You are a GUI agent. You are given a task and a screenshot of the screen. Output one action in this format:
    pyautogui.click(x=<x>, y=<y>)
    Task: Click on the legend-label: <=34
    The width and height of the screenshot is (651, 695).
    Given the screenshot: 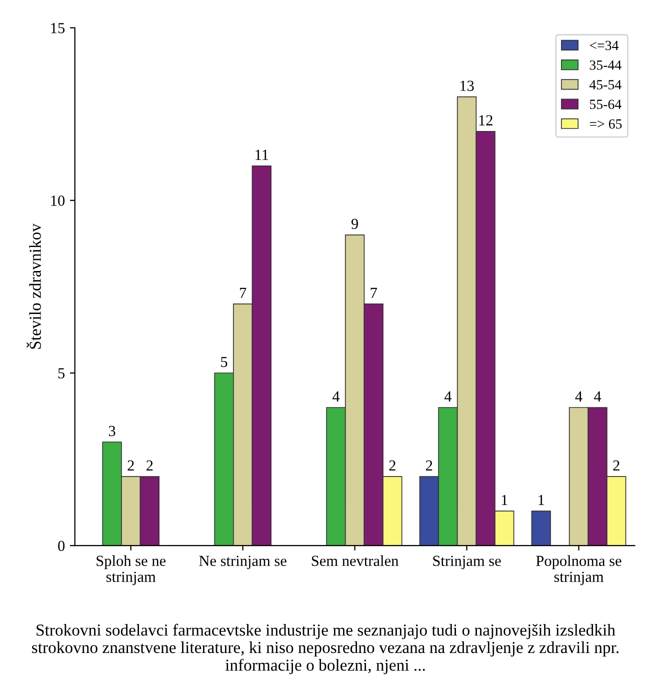 What is the action you would take?
    pyautogui.click(x=604, y=45)
    